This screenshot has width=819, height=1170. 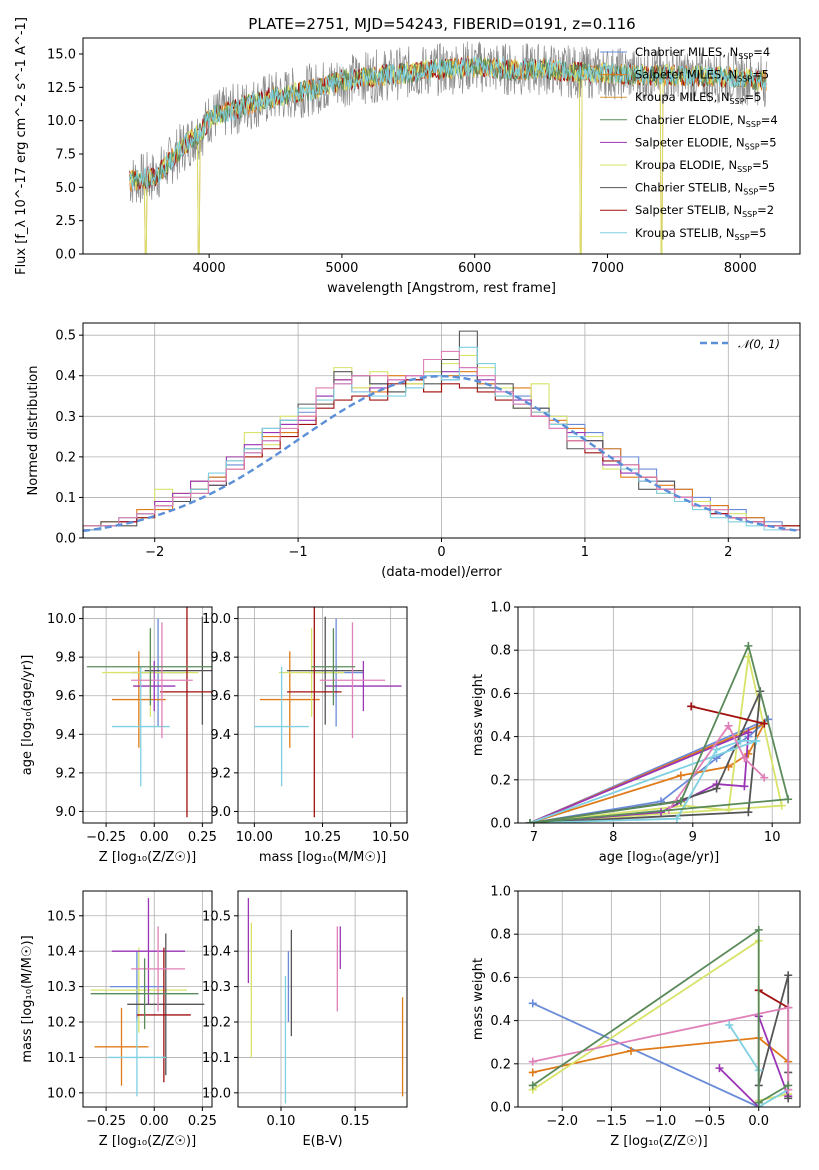 I want to click on y-tick-label: 12.5, so click(x=61, y=88).